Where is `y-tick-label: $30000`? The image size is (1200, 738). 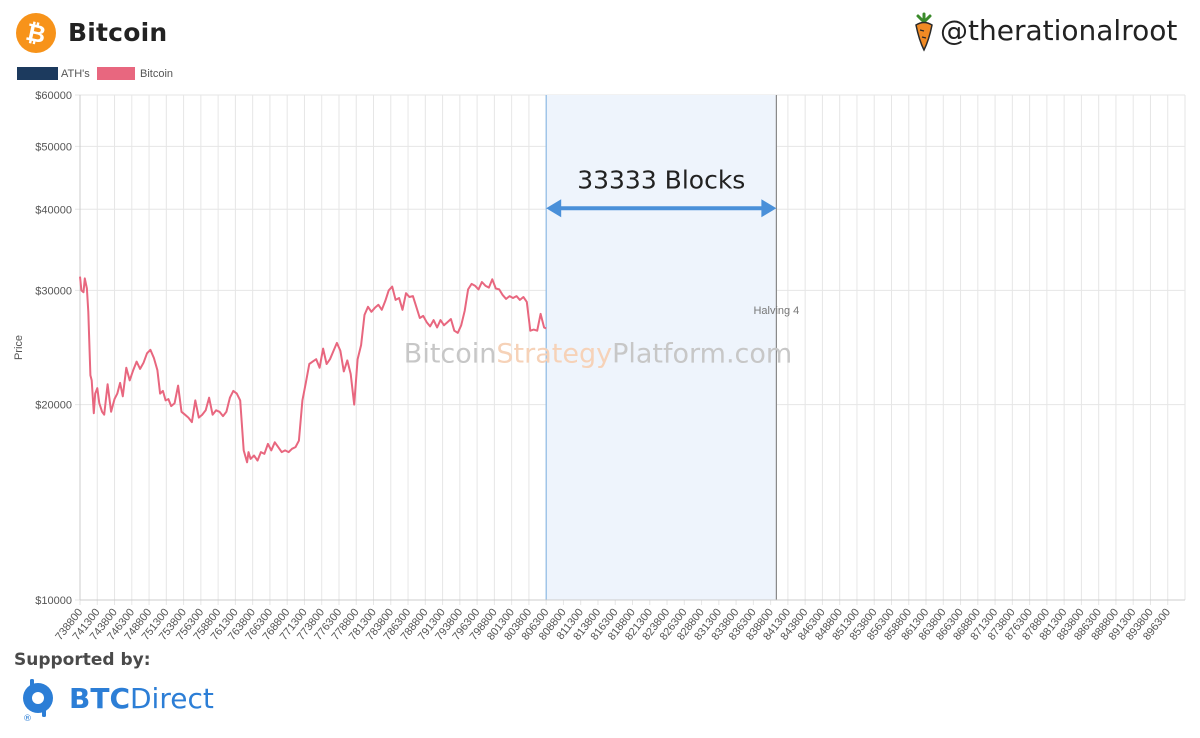
y-tick-label: $30000 is located at coordinates (53, 291).